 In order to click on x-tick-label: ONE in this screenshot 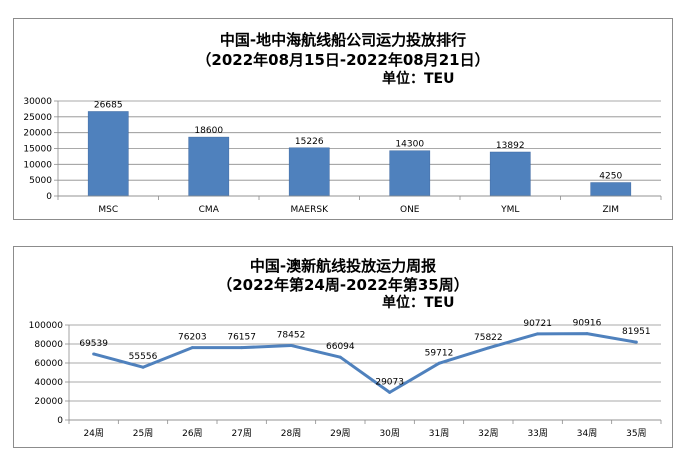, I will do `click(410, 210)`.